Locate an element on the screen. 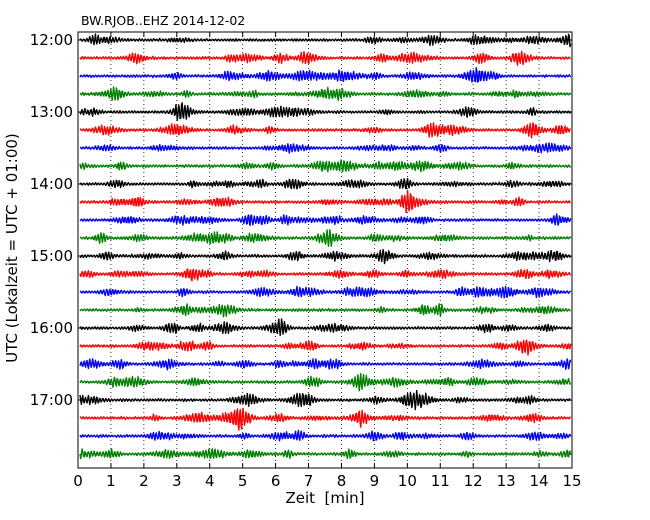 The height and width of the screenshot is (520, 650). x-tick-label: 2 is located at coordinates (144, 481).